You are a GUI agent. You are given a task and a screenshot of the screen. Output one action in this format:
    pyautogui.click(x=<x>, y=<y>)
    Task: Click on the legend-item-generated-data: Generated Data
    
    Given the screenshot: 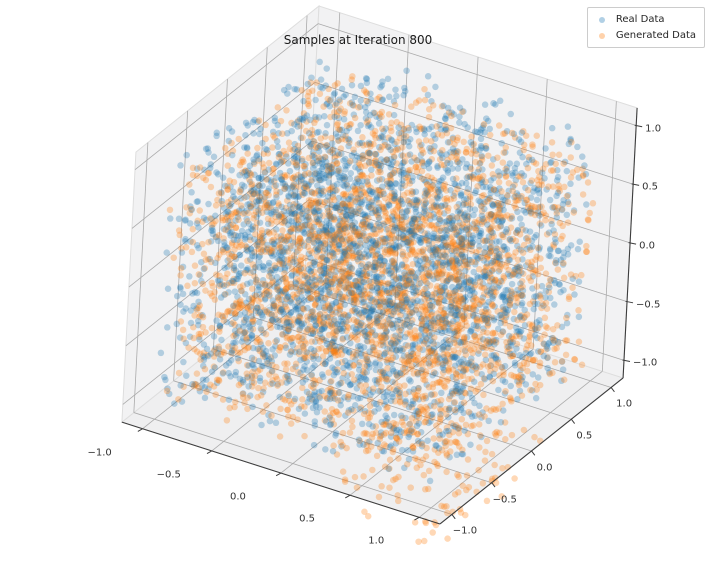 What is the action you would take?
    pyautogui.click(x=645, y=35)
    